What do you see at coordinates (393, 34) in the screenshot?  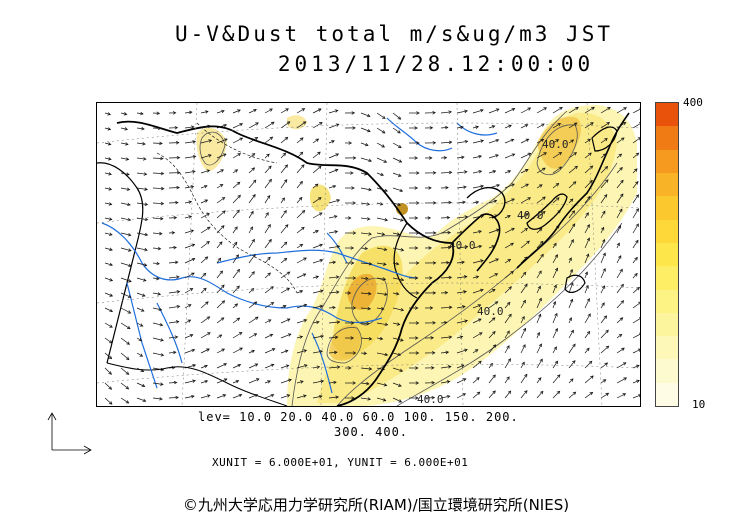 I see `map-title: U-V&Dust total m/s&ug/m3 JST` at bounding box center [393, 34].